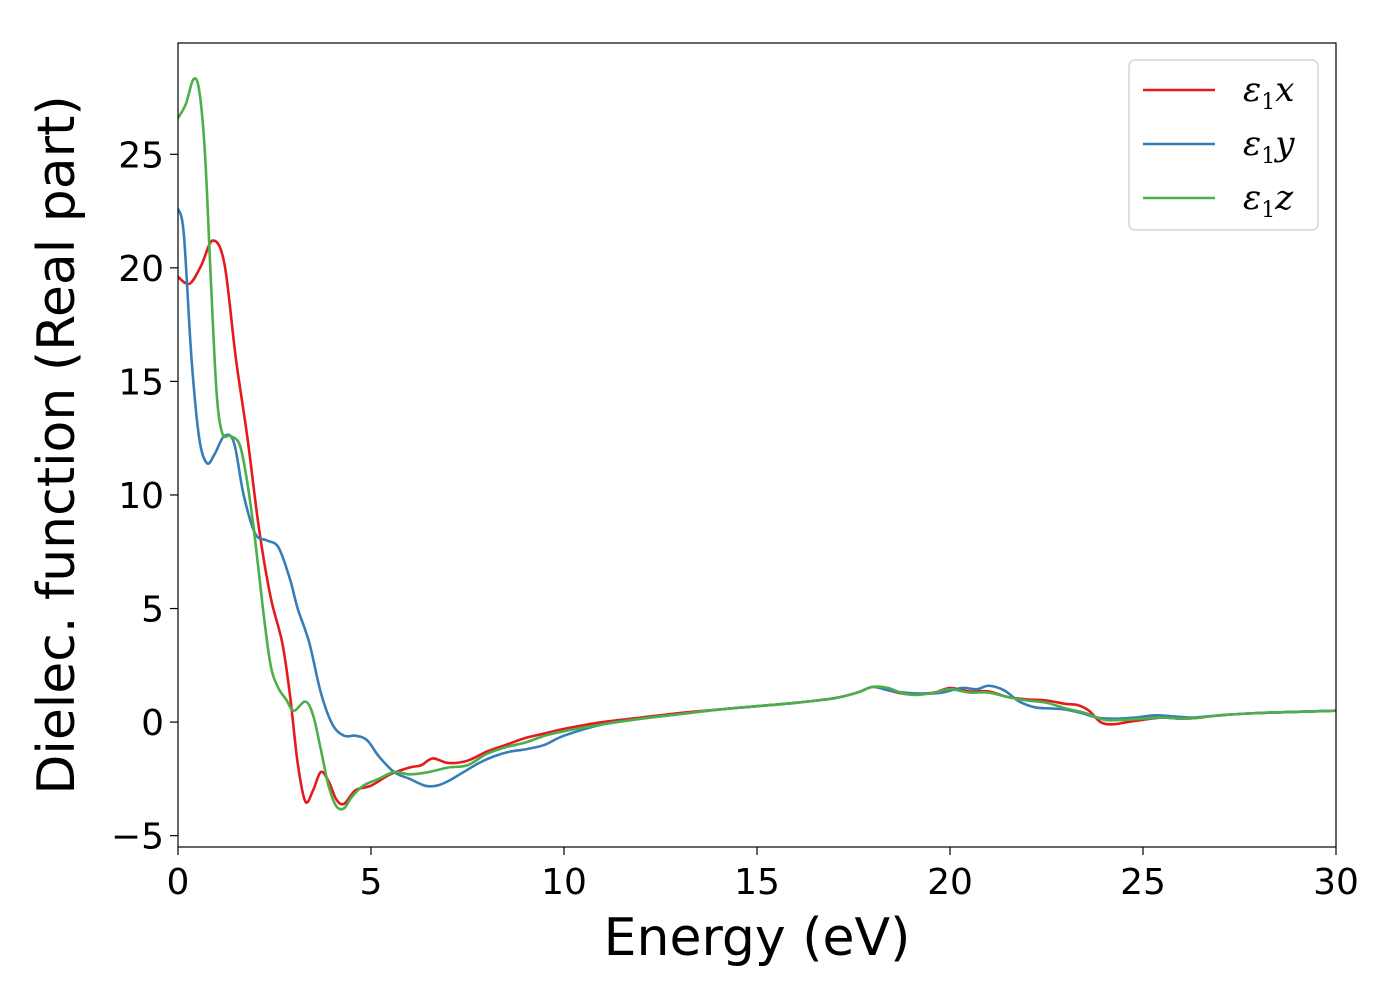  What do you see at coordinates (57, 444) in the screenshot?
I see `y-axis-title: Dielec. function (Real part)` at bounding box center [57, 444].